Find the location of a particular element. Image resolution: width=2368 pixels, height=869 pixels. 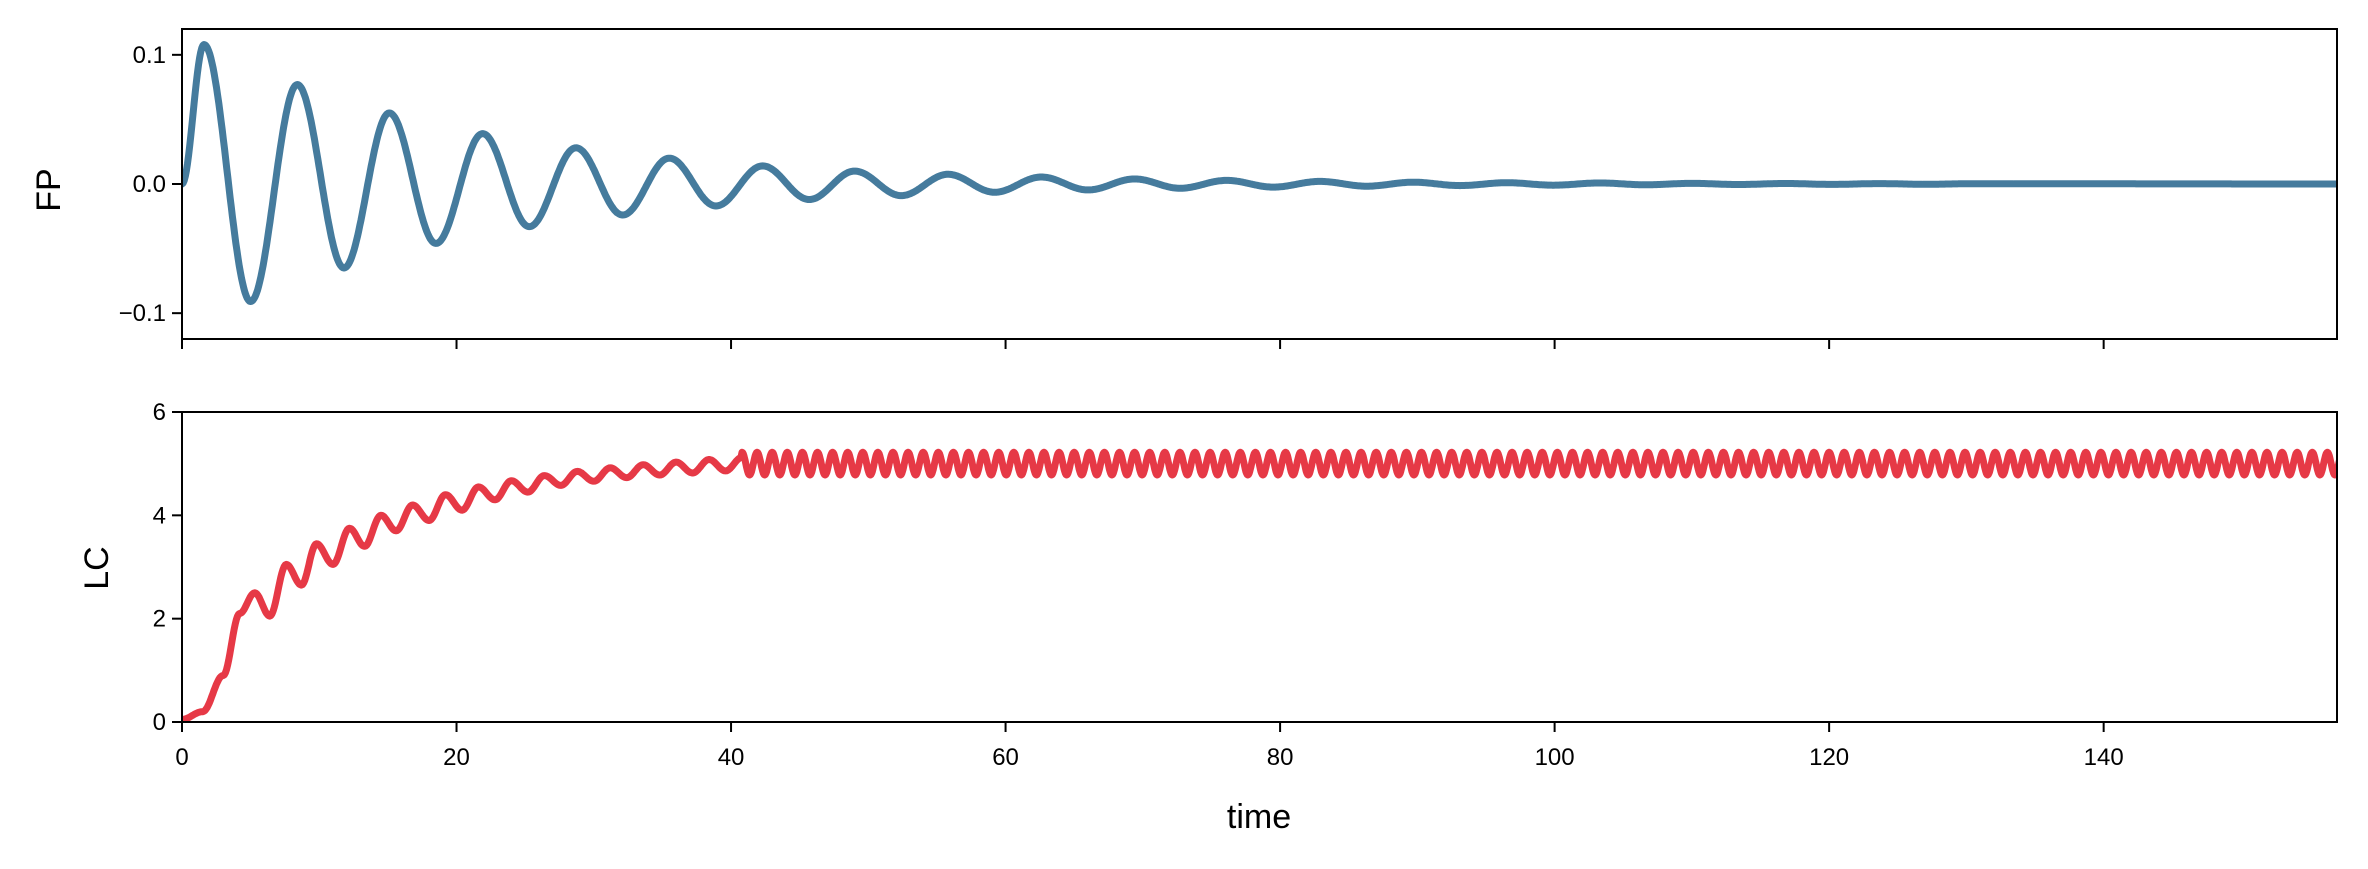

x-ticks-fp is located at coordinates (1143, 344).